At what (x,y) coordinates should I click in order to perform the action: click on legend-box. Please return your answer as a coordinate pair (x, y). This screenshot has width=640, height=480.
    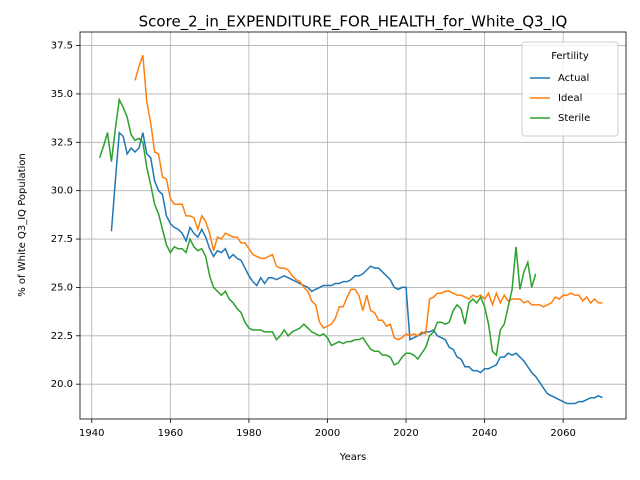
    Looking at the image, I should click on (570, 89).